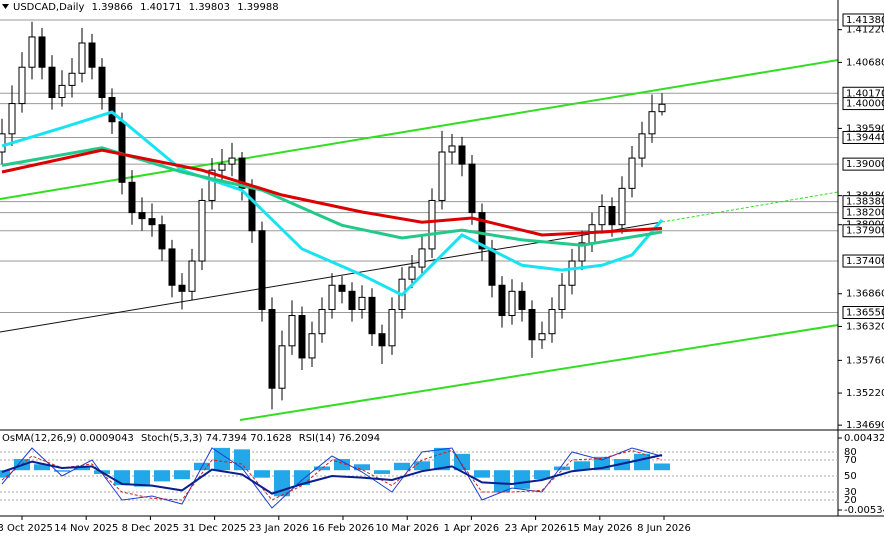 The image size is (884, 537). I want to click on stoch-main, so click(332, 478).